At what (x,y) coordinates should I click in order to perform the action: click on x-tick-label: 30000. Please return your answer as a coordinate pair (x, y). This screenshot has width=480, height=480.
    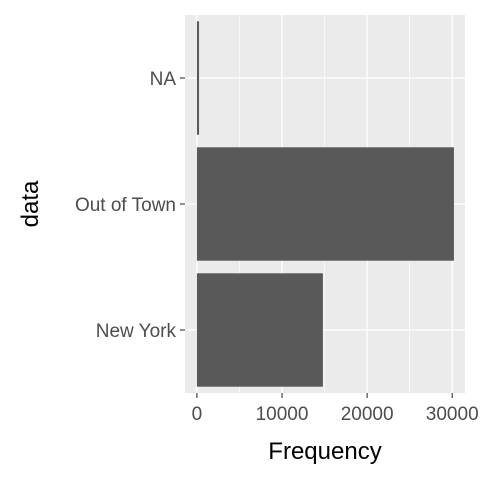
    Looking at the image, I should click on (452, 414).